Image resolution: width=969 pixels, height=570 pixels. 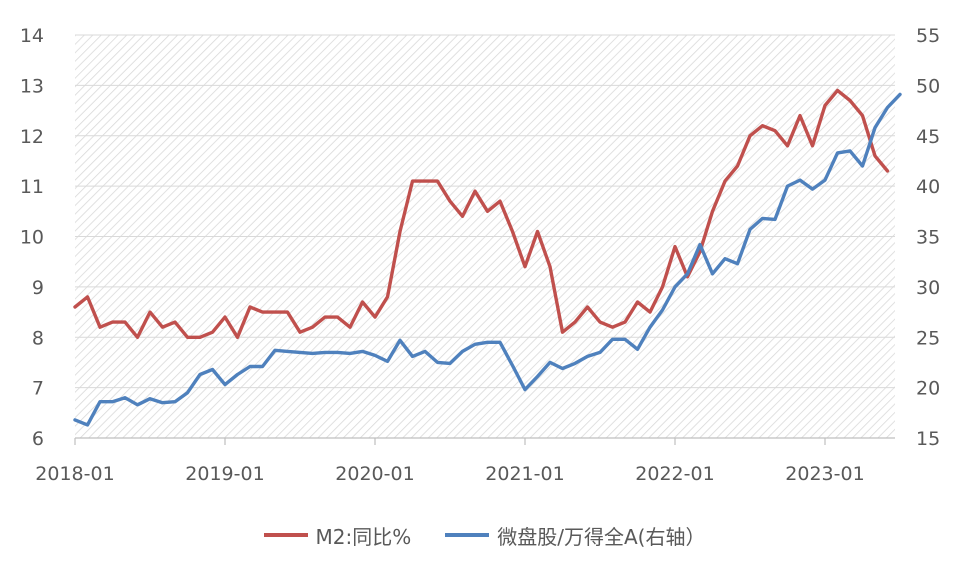 What do you see at coordinates (285, 535) in the screenshot?
I see `legend-swatch-m2` at bounding box center [285, 535].